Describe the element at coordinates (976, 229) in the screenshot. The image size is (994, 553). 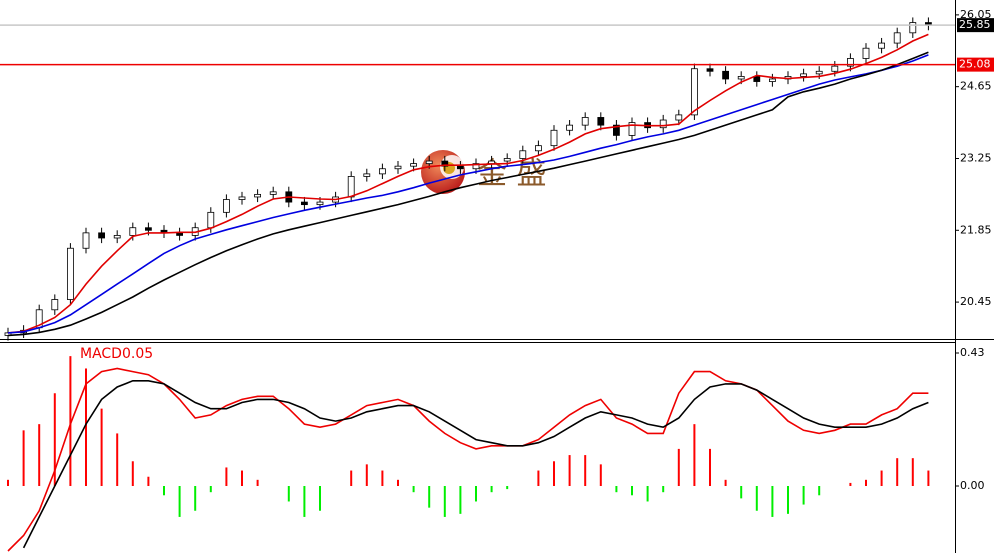
I see `y-tick-label: 21.85` at that location.